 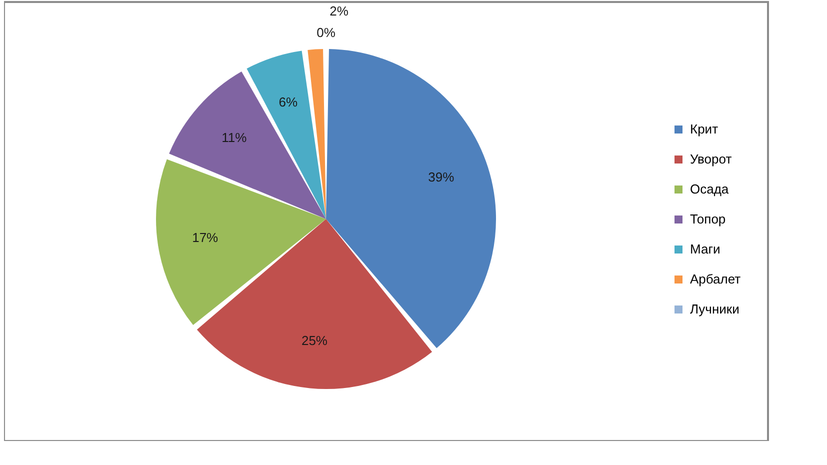 What do you see at coordinates (205, 238) in the screenshot?
I see `data-label: 17%` at bounding box center [205, 238].